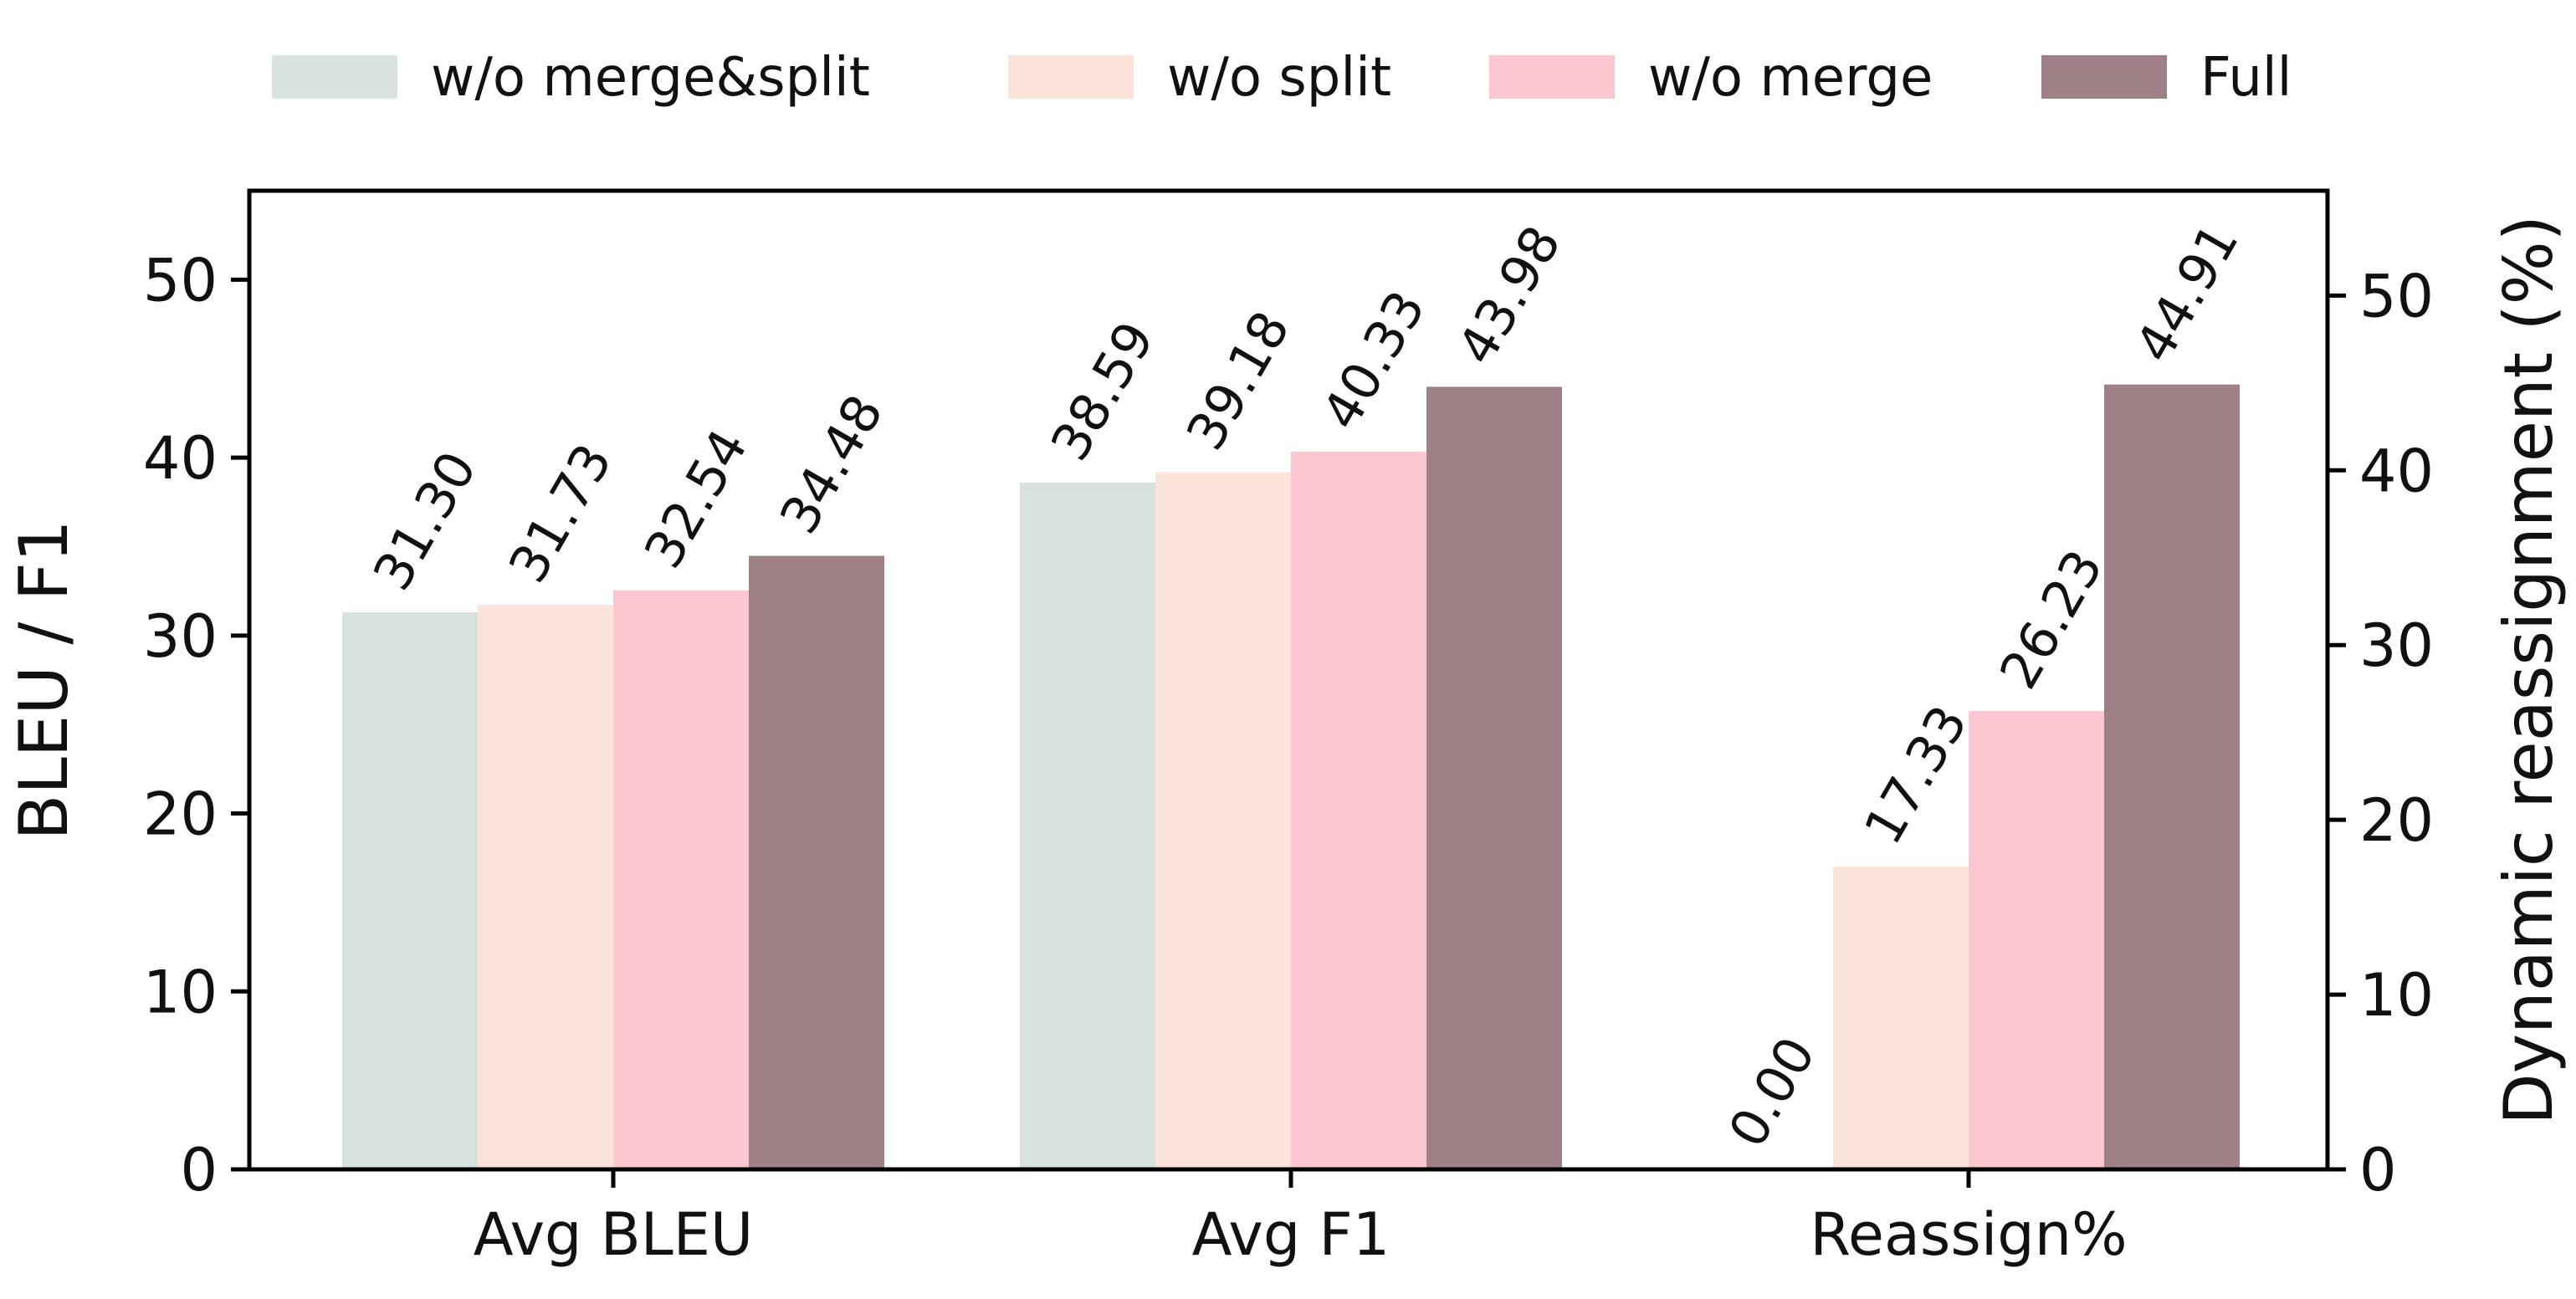 The width and height of the screenshot is (2576, 1299). What do you see at coordinates (1916, 775) in the screenshot?
I see `bar-value-label: 17.33` at bounding box center [1916, 775].